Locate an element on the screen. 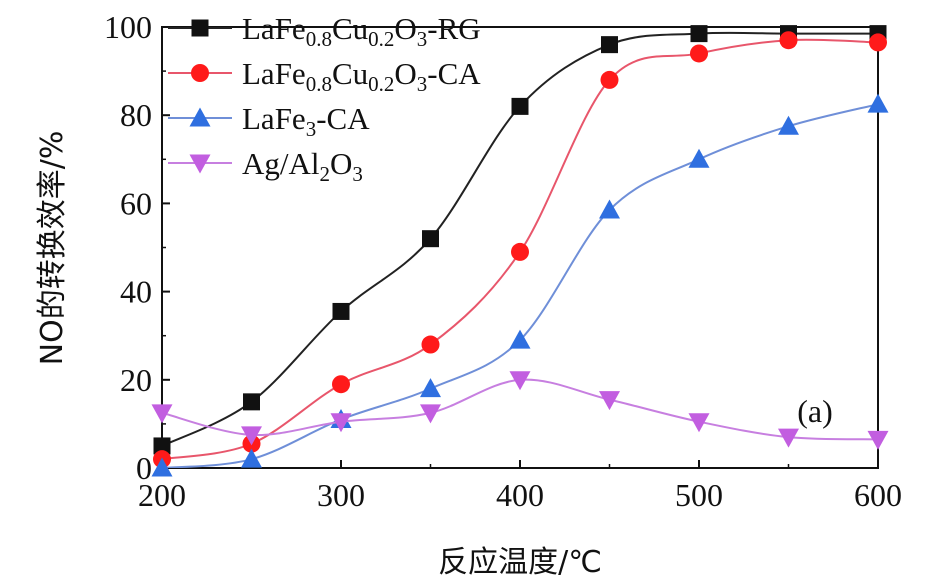 This screenshot has height=583, width=945. x-tick-label: 300 is located at coordinates (341, 495).